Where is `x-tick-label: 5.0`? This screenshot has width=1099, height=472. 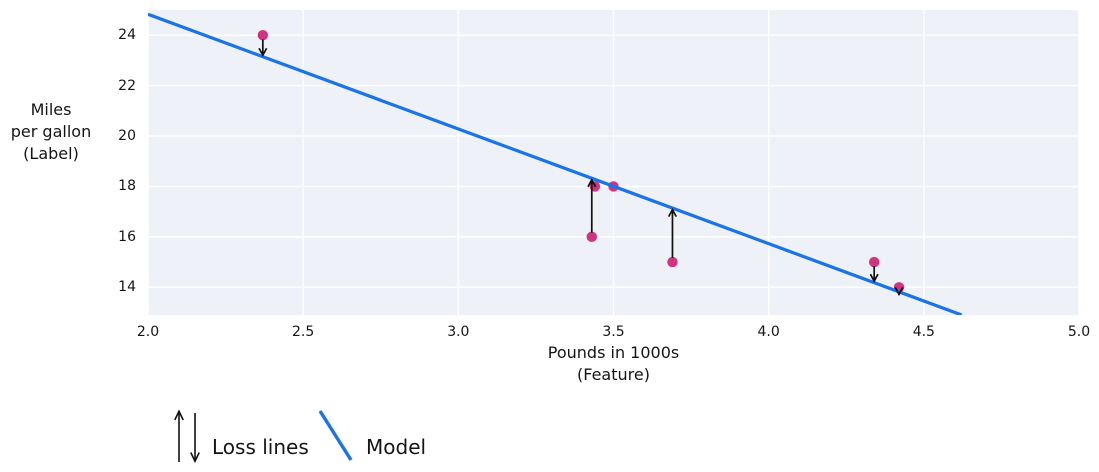 x-tick-label: 5.0 is located at coordinates (1079, 332).